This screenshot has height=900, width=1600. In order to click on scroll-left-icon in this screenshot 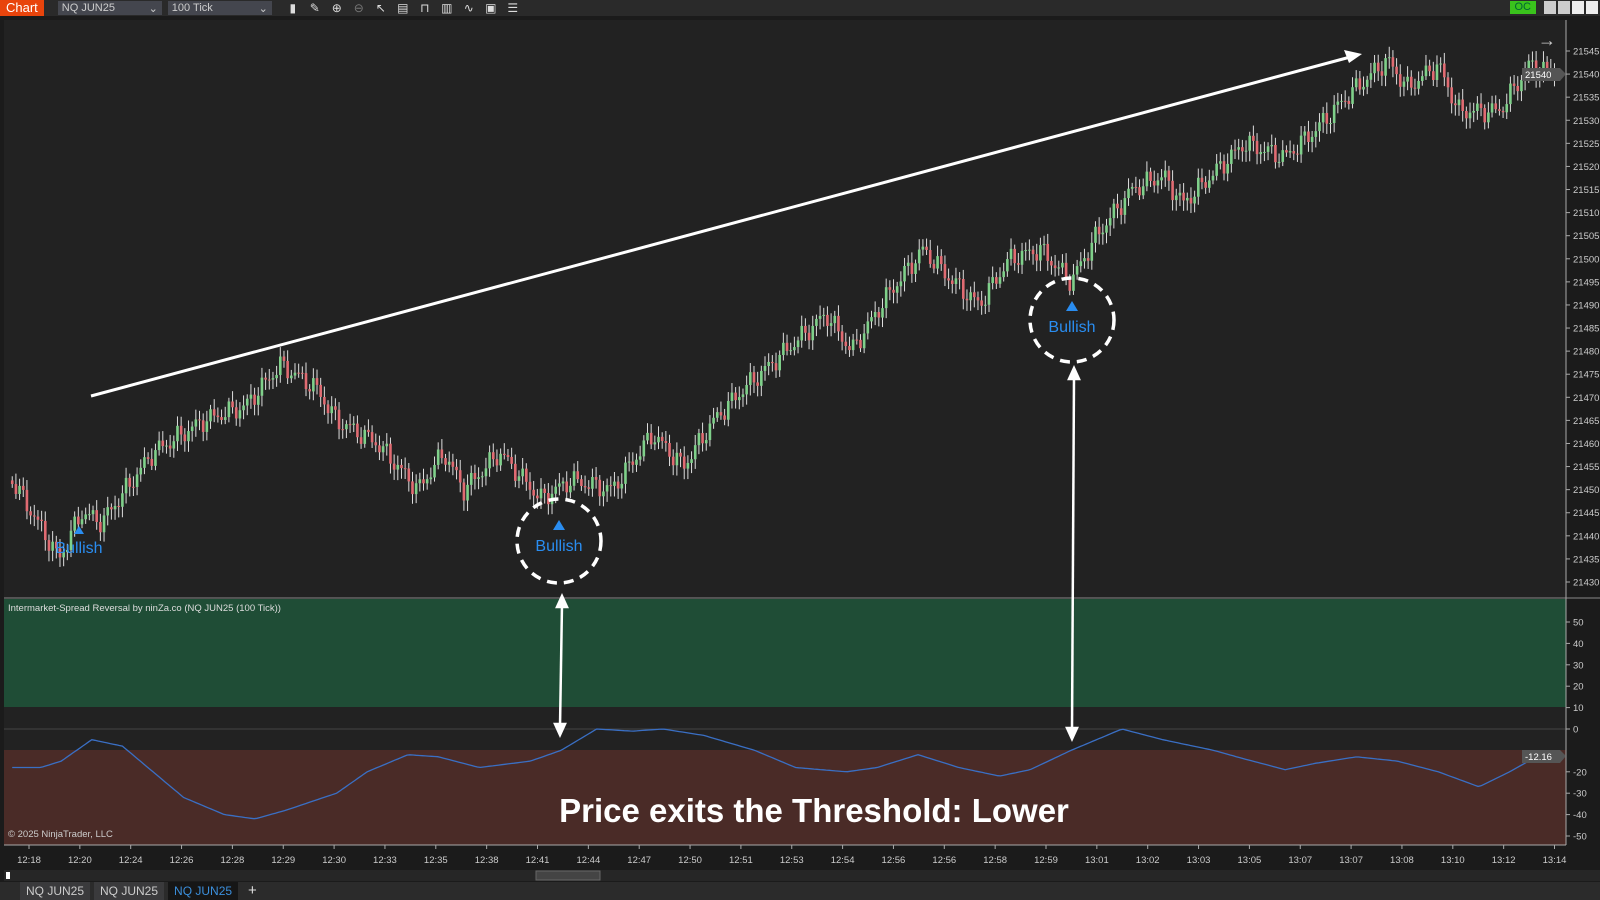, I will do `click(8, 875)`.